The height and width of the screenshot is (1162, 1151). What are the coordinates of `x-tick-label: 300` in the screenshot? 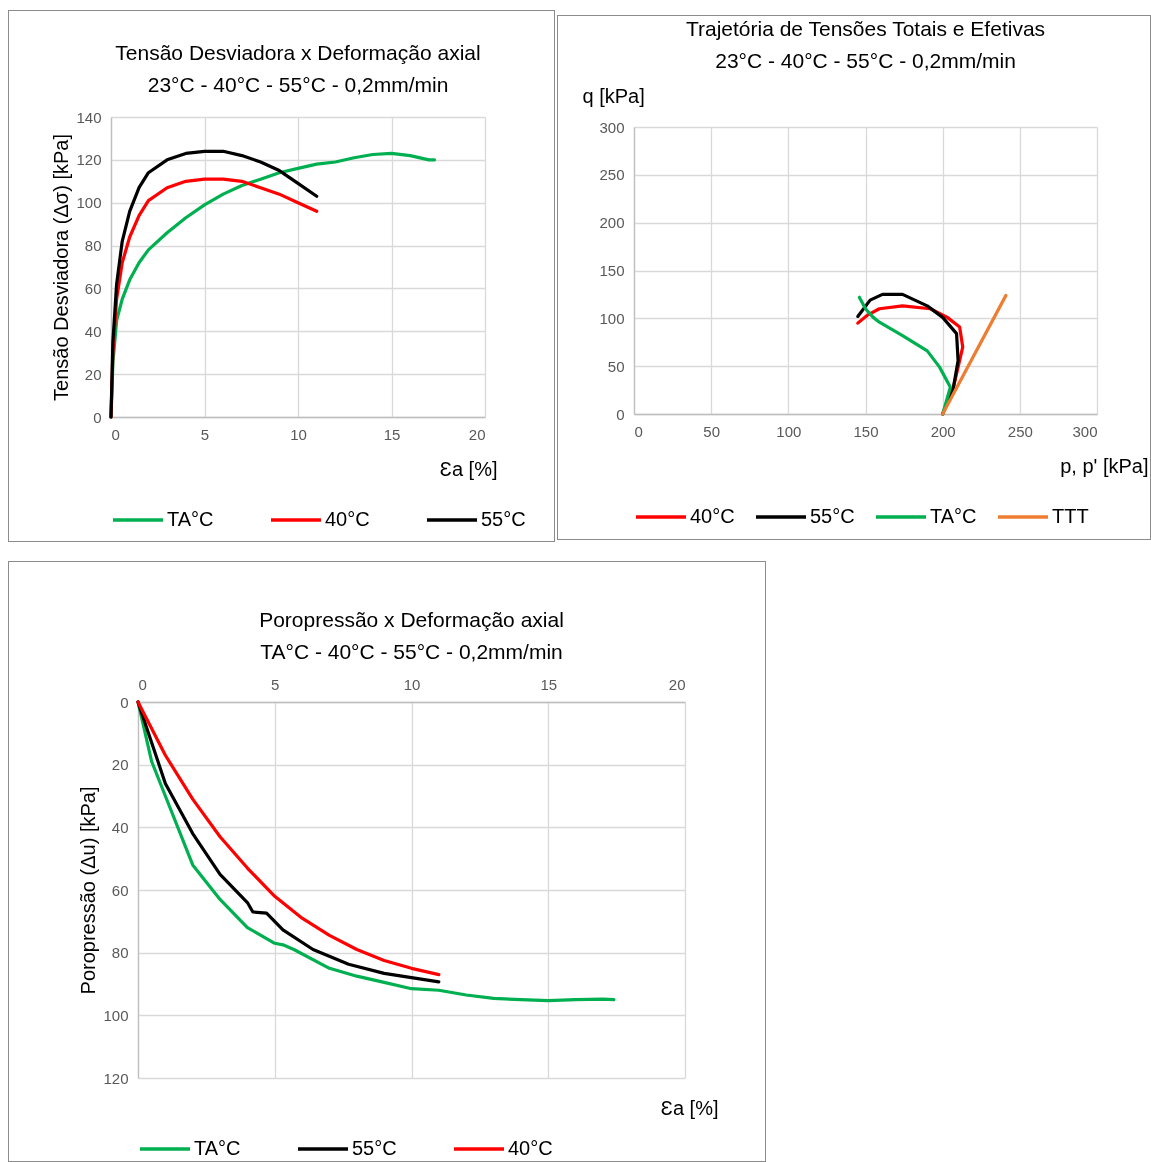 It's located at (1085, 431).